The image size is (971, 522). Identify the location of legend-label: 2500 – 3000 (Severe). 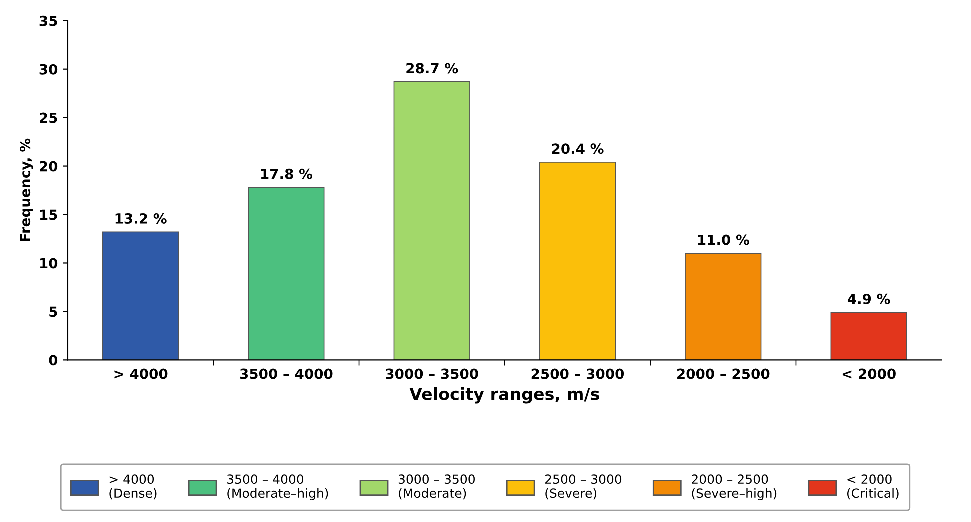
(583, 487).